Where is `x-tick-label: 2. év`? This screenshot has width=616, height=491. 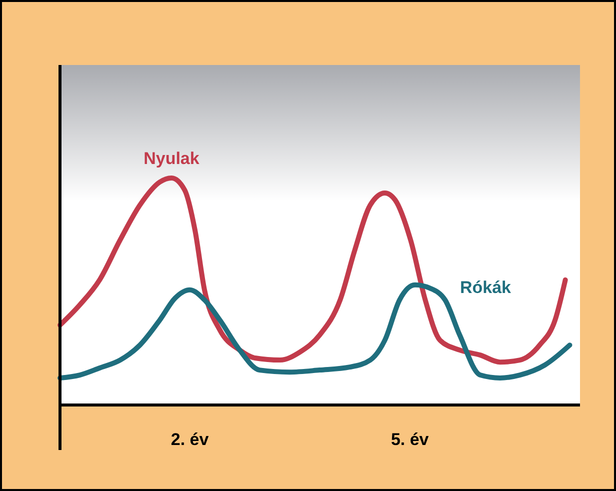
x-tick-label: 2. év is located at coordinates (190, 439).